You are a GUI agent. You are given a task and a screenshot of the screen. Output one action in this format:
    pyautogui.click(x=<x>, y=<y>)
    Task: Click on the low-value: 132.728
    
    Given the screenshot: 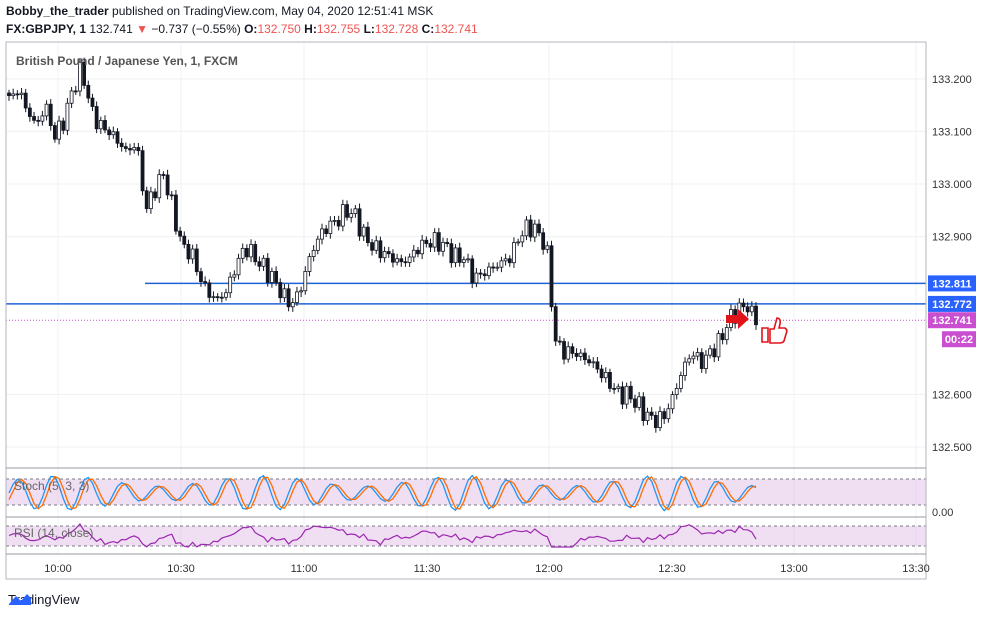 What is the action you would take?
    pyautogui.click(x=396, y=29)
    